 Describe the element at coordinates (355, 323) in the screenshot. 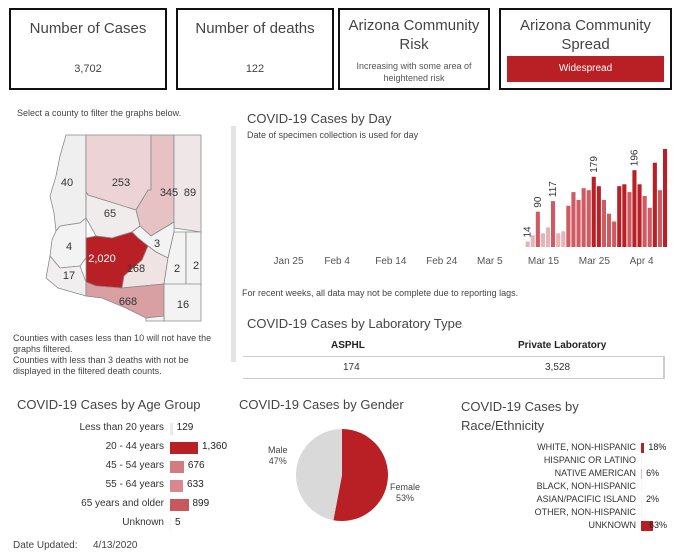

I see `lab-table-title: COVID-19 Cases by Laboratory Type` at that location.